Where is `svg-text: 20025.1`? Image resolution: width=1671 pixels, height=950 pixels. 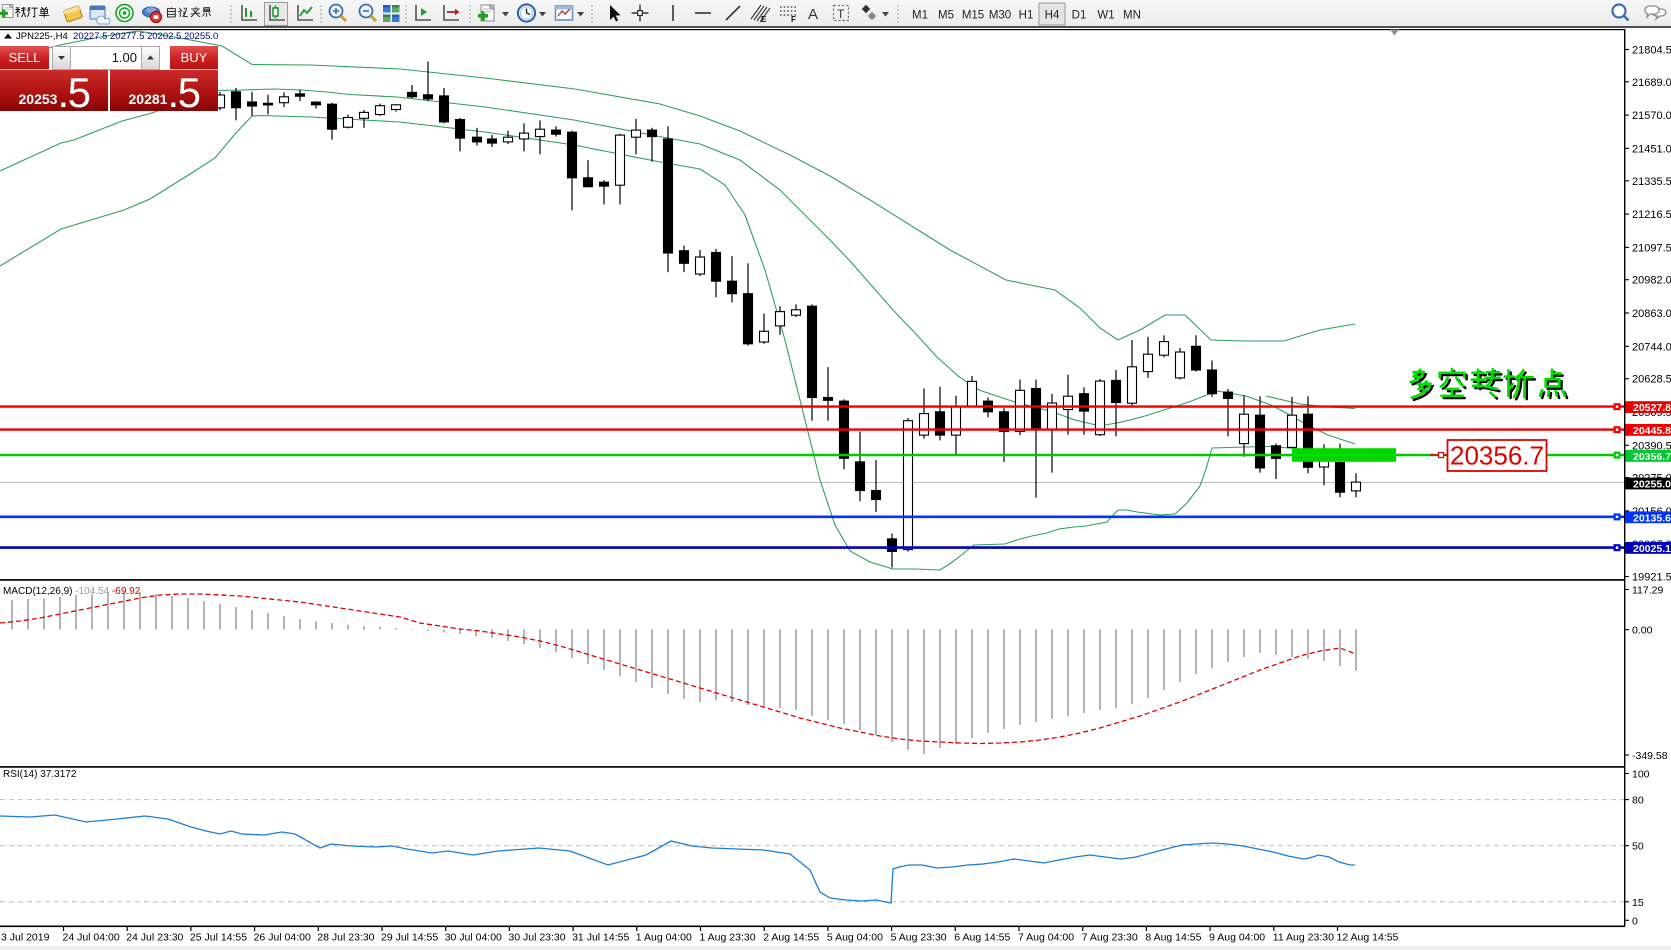 svg-text: 20025.1 is located at coordinates (1652, 549).